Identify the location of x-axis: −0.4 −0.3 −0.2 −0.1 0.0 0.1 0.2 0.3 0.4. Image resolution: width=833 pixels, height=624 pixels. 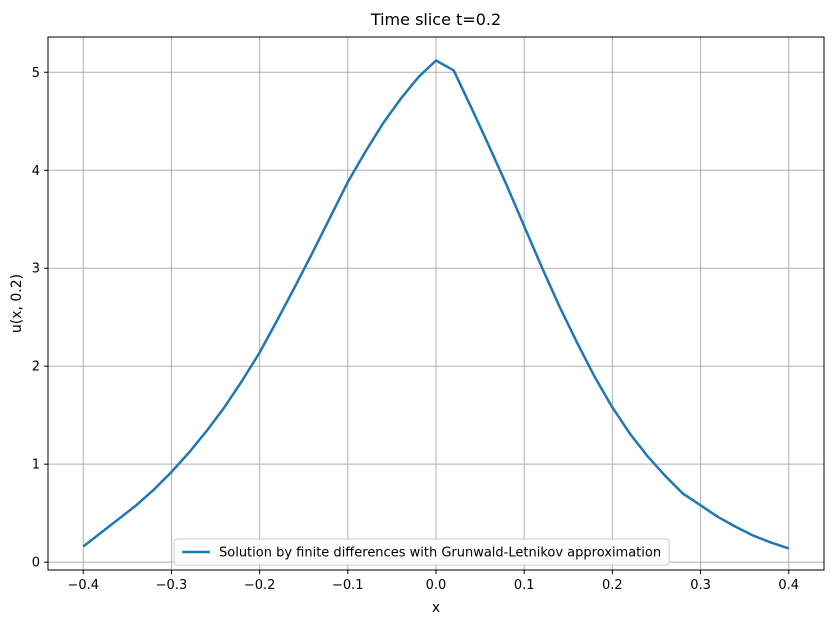
(433, 581).